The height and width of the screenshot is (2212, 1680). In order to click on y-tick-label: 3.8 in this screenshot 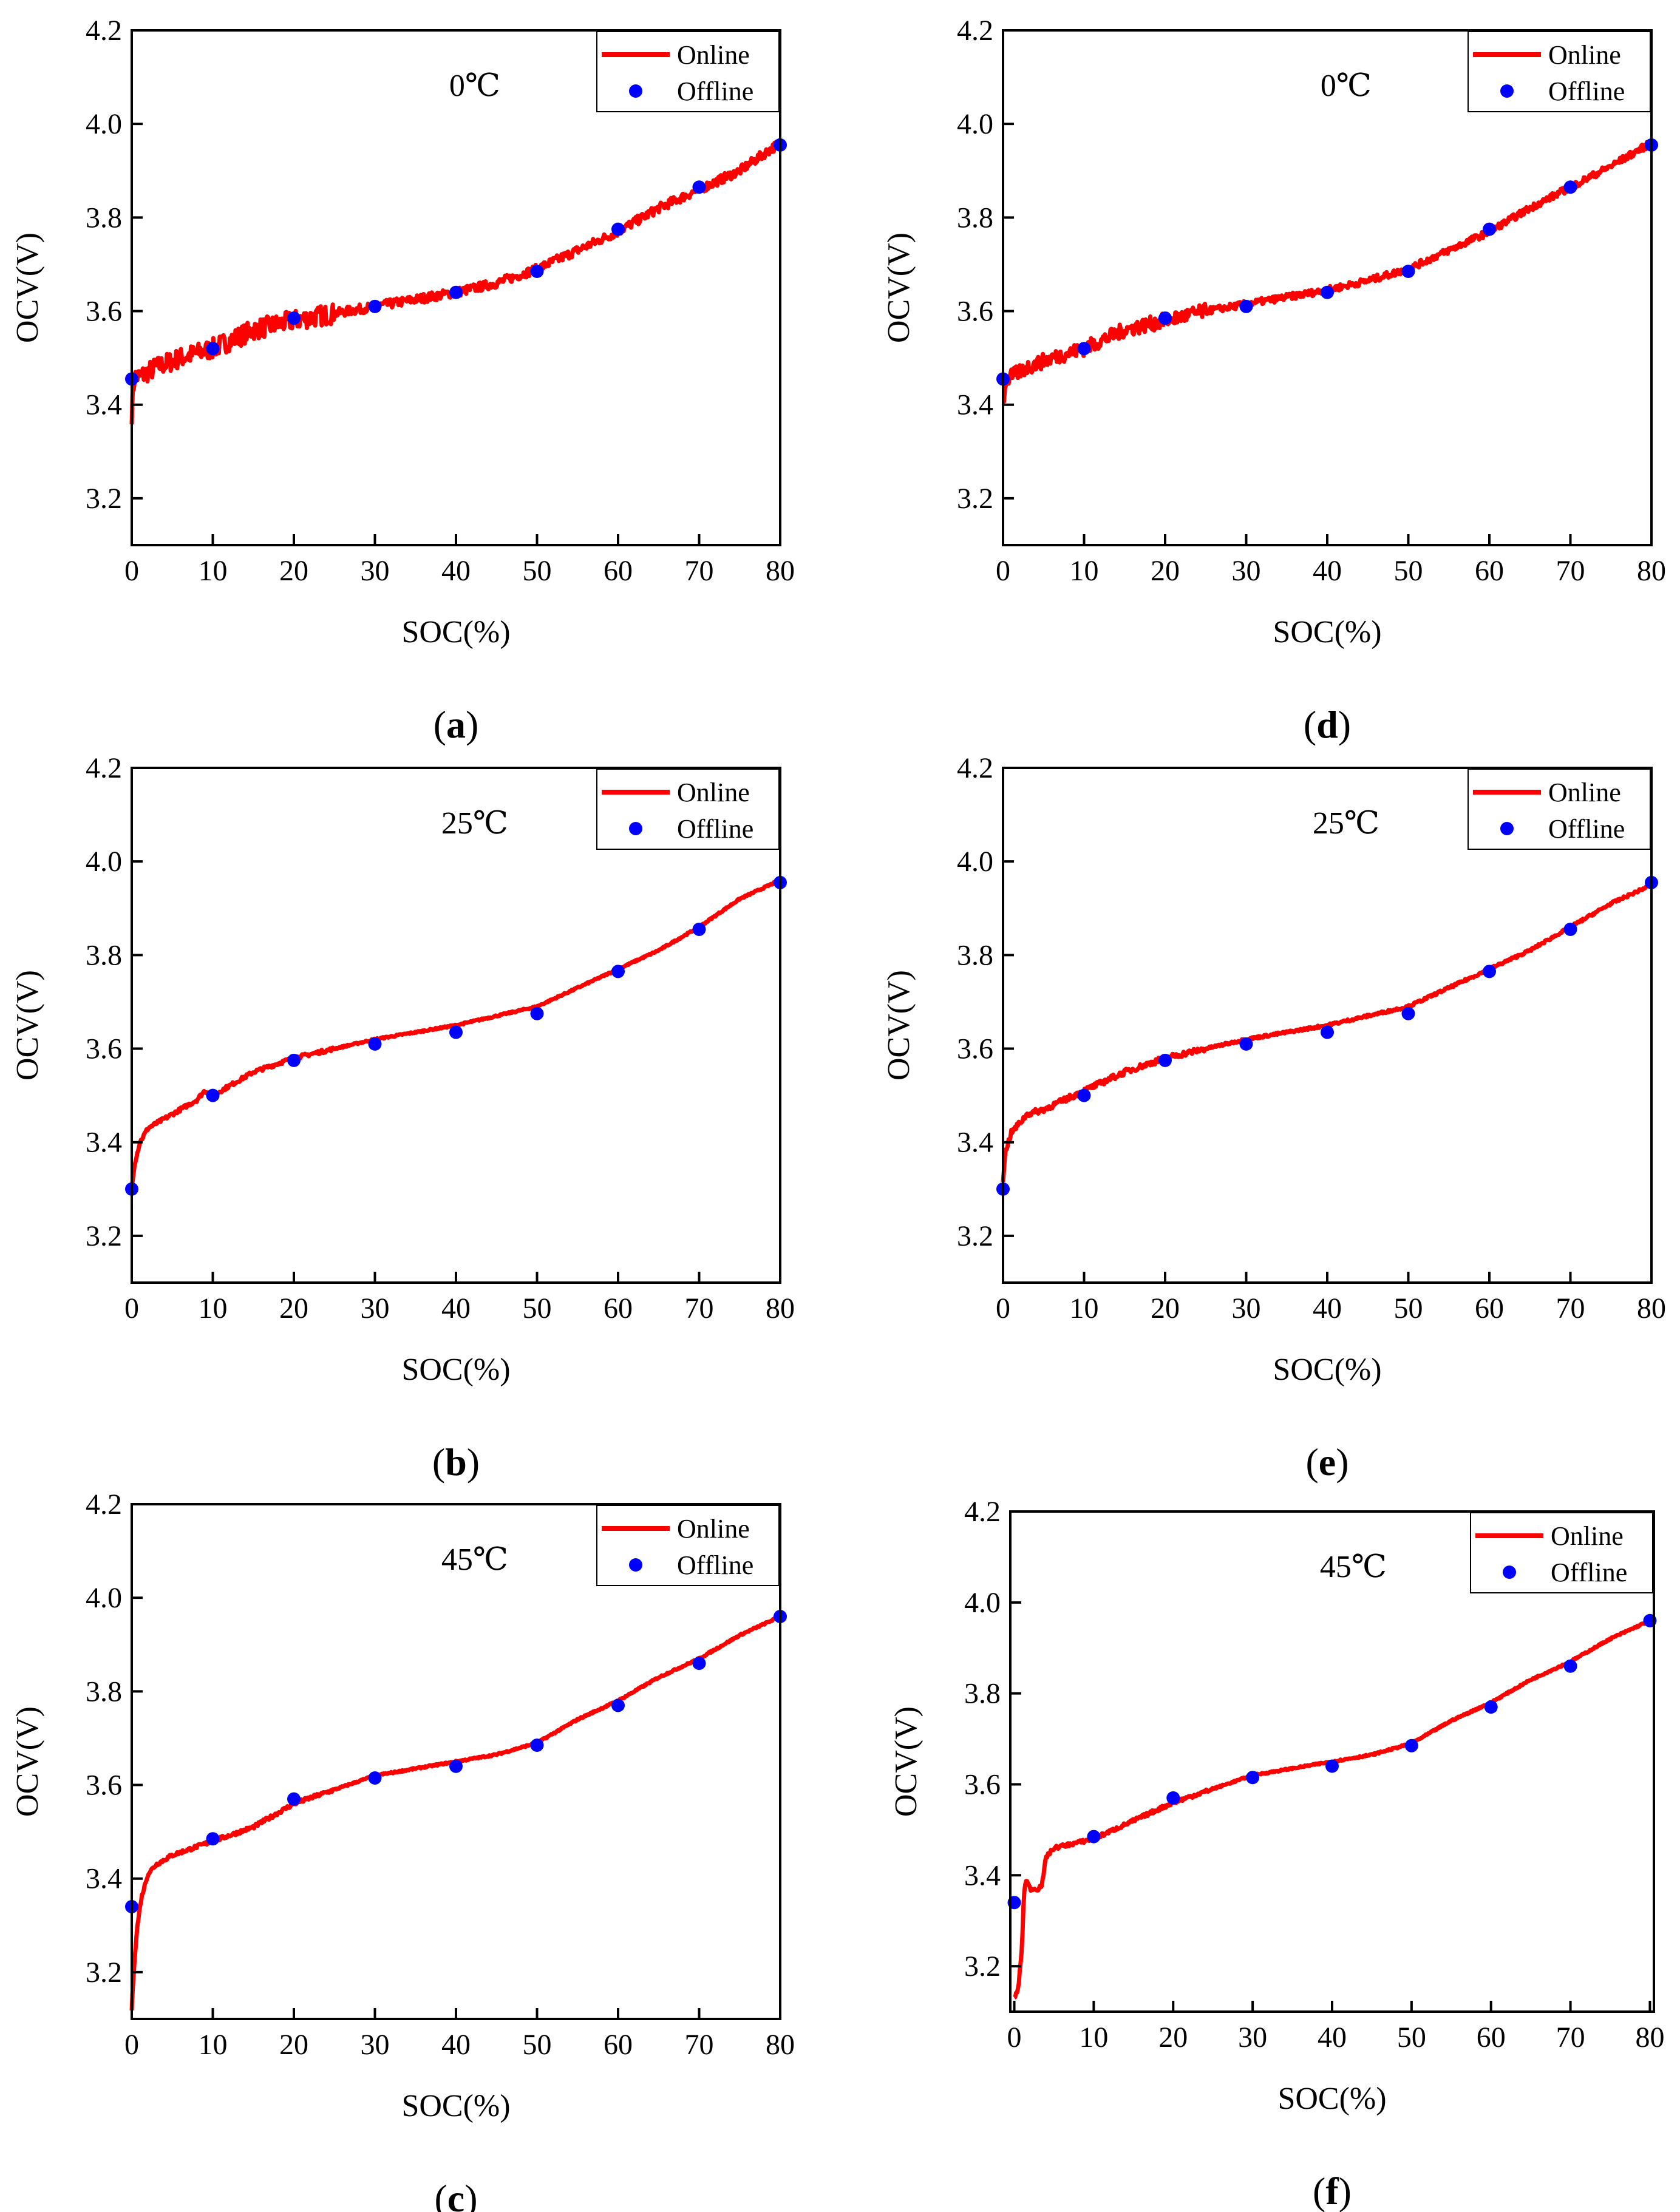, I will do `click(975, 218)`.